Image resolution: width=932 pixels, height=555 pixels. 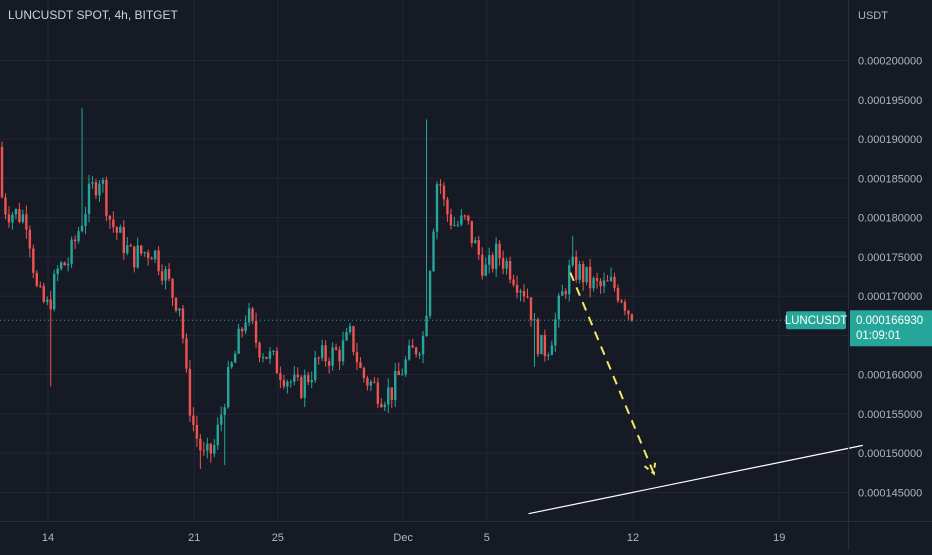 I want to click on last-price-tag-bg, so click(x=891, y=328).